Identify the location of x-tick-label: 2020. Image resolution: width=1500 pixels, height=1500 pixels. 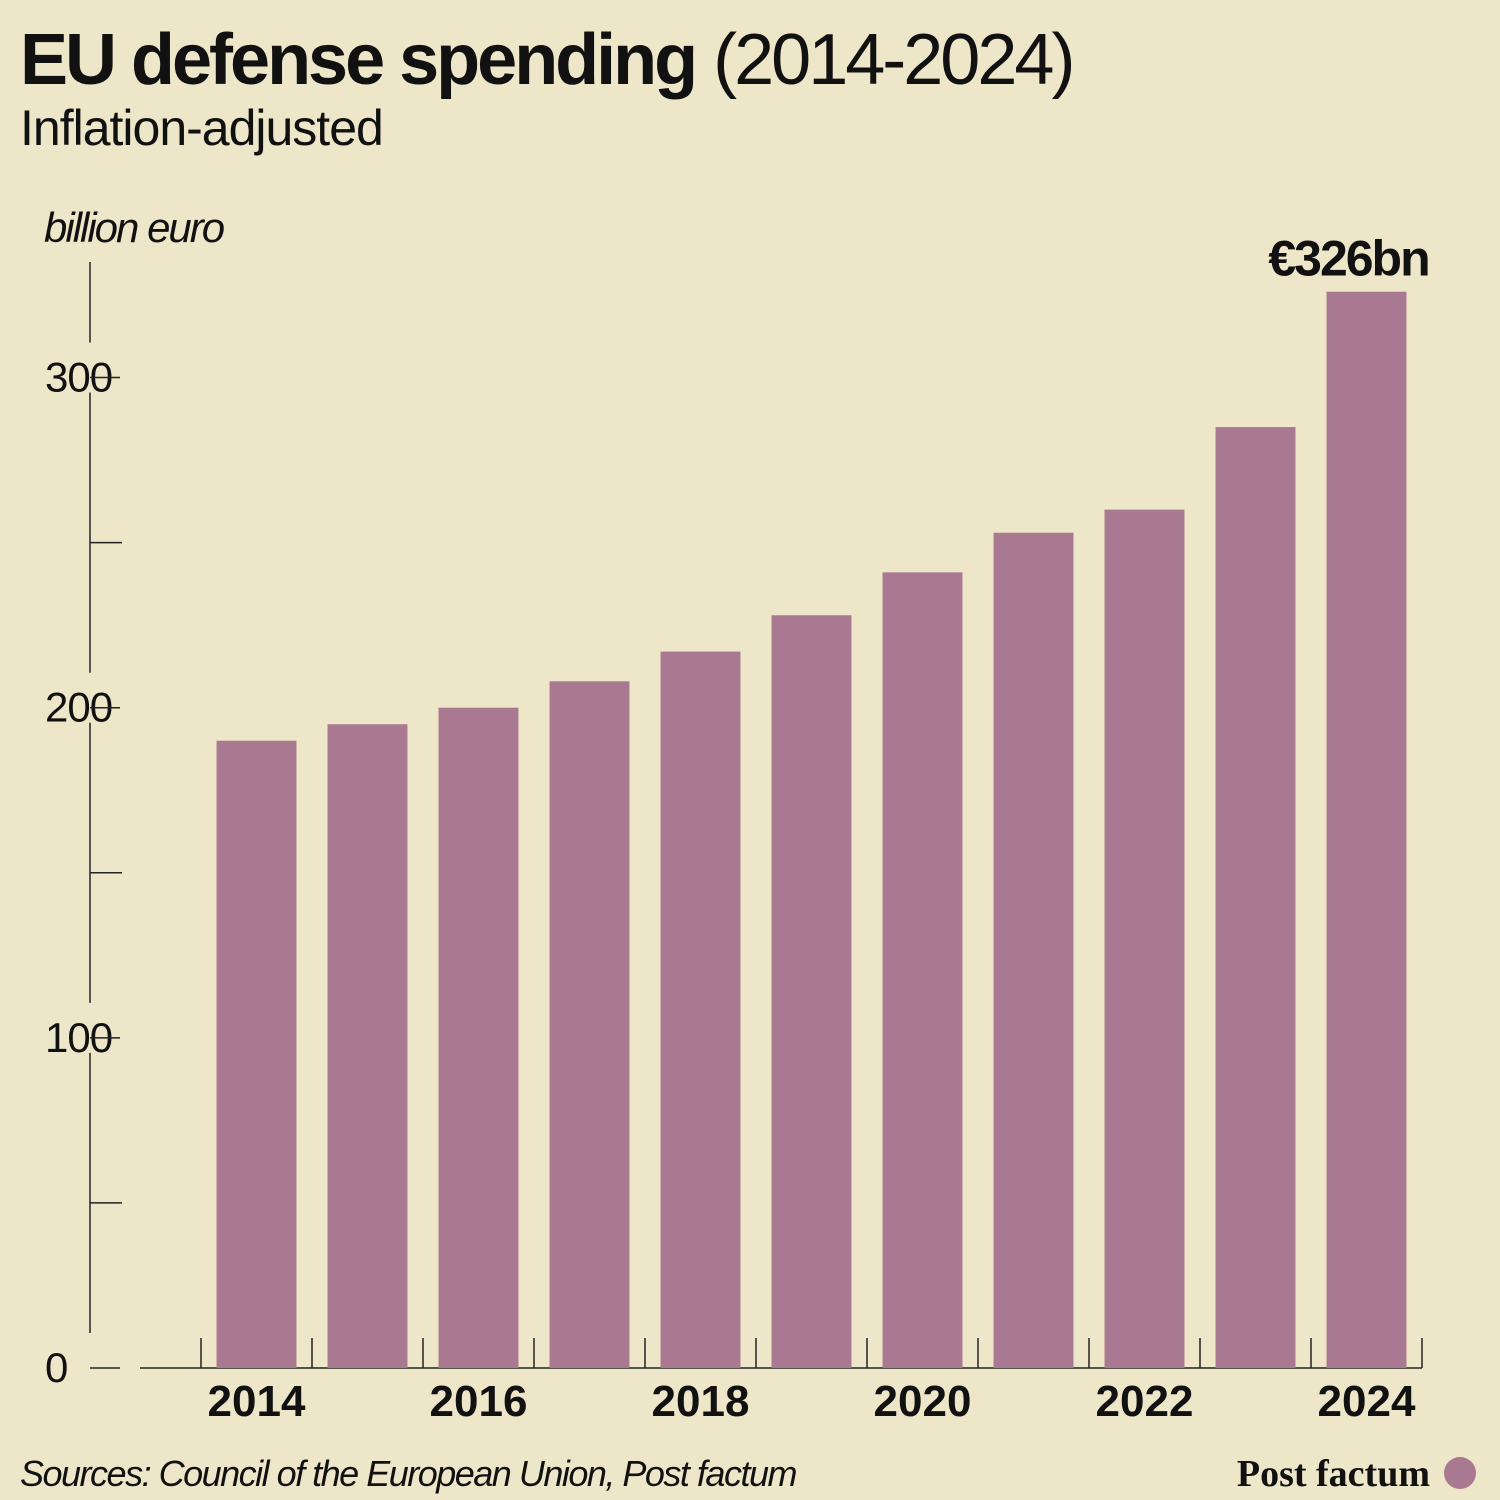
(923, 1401).